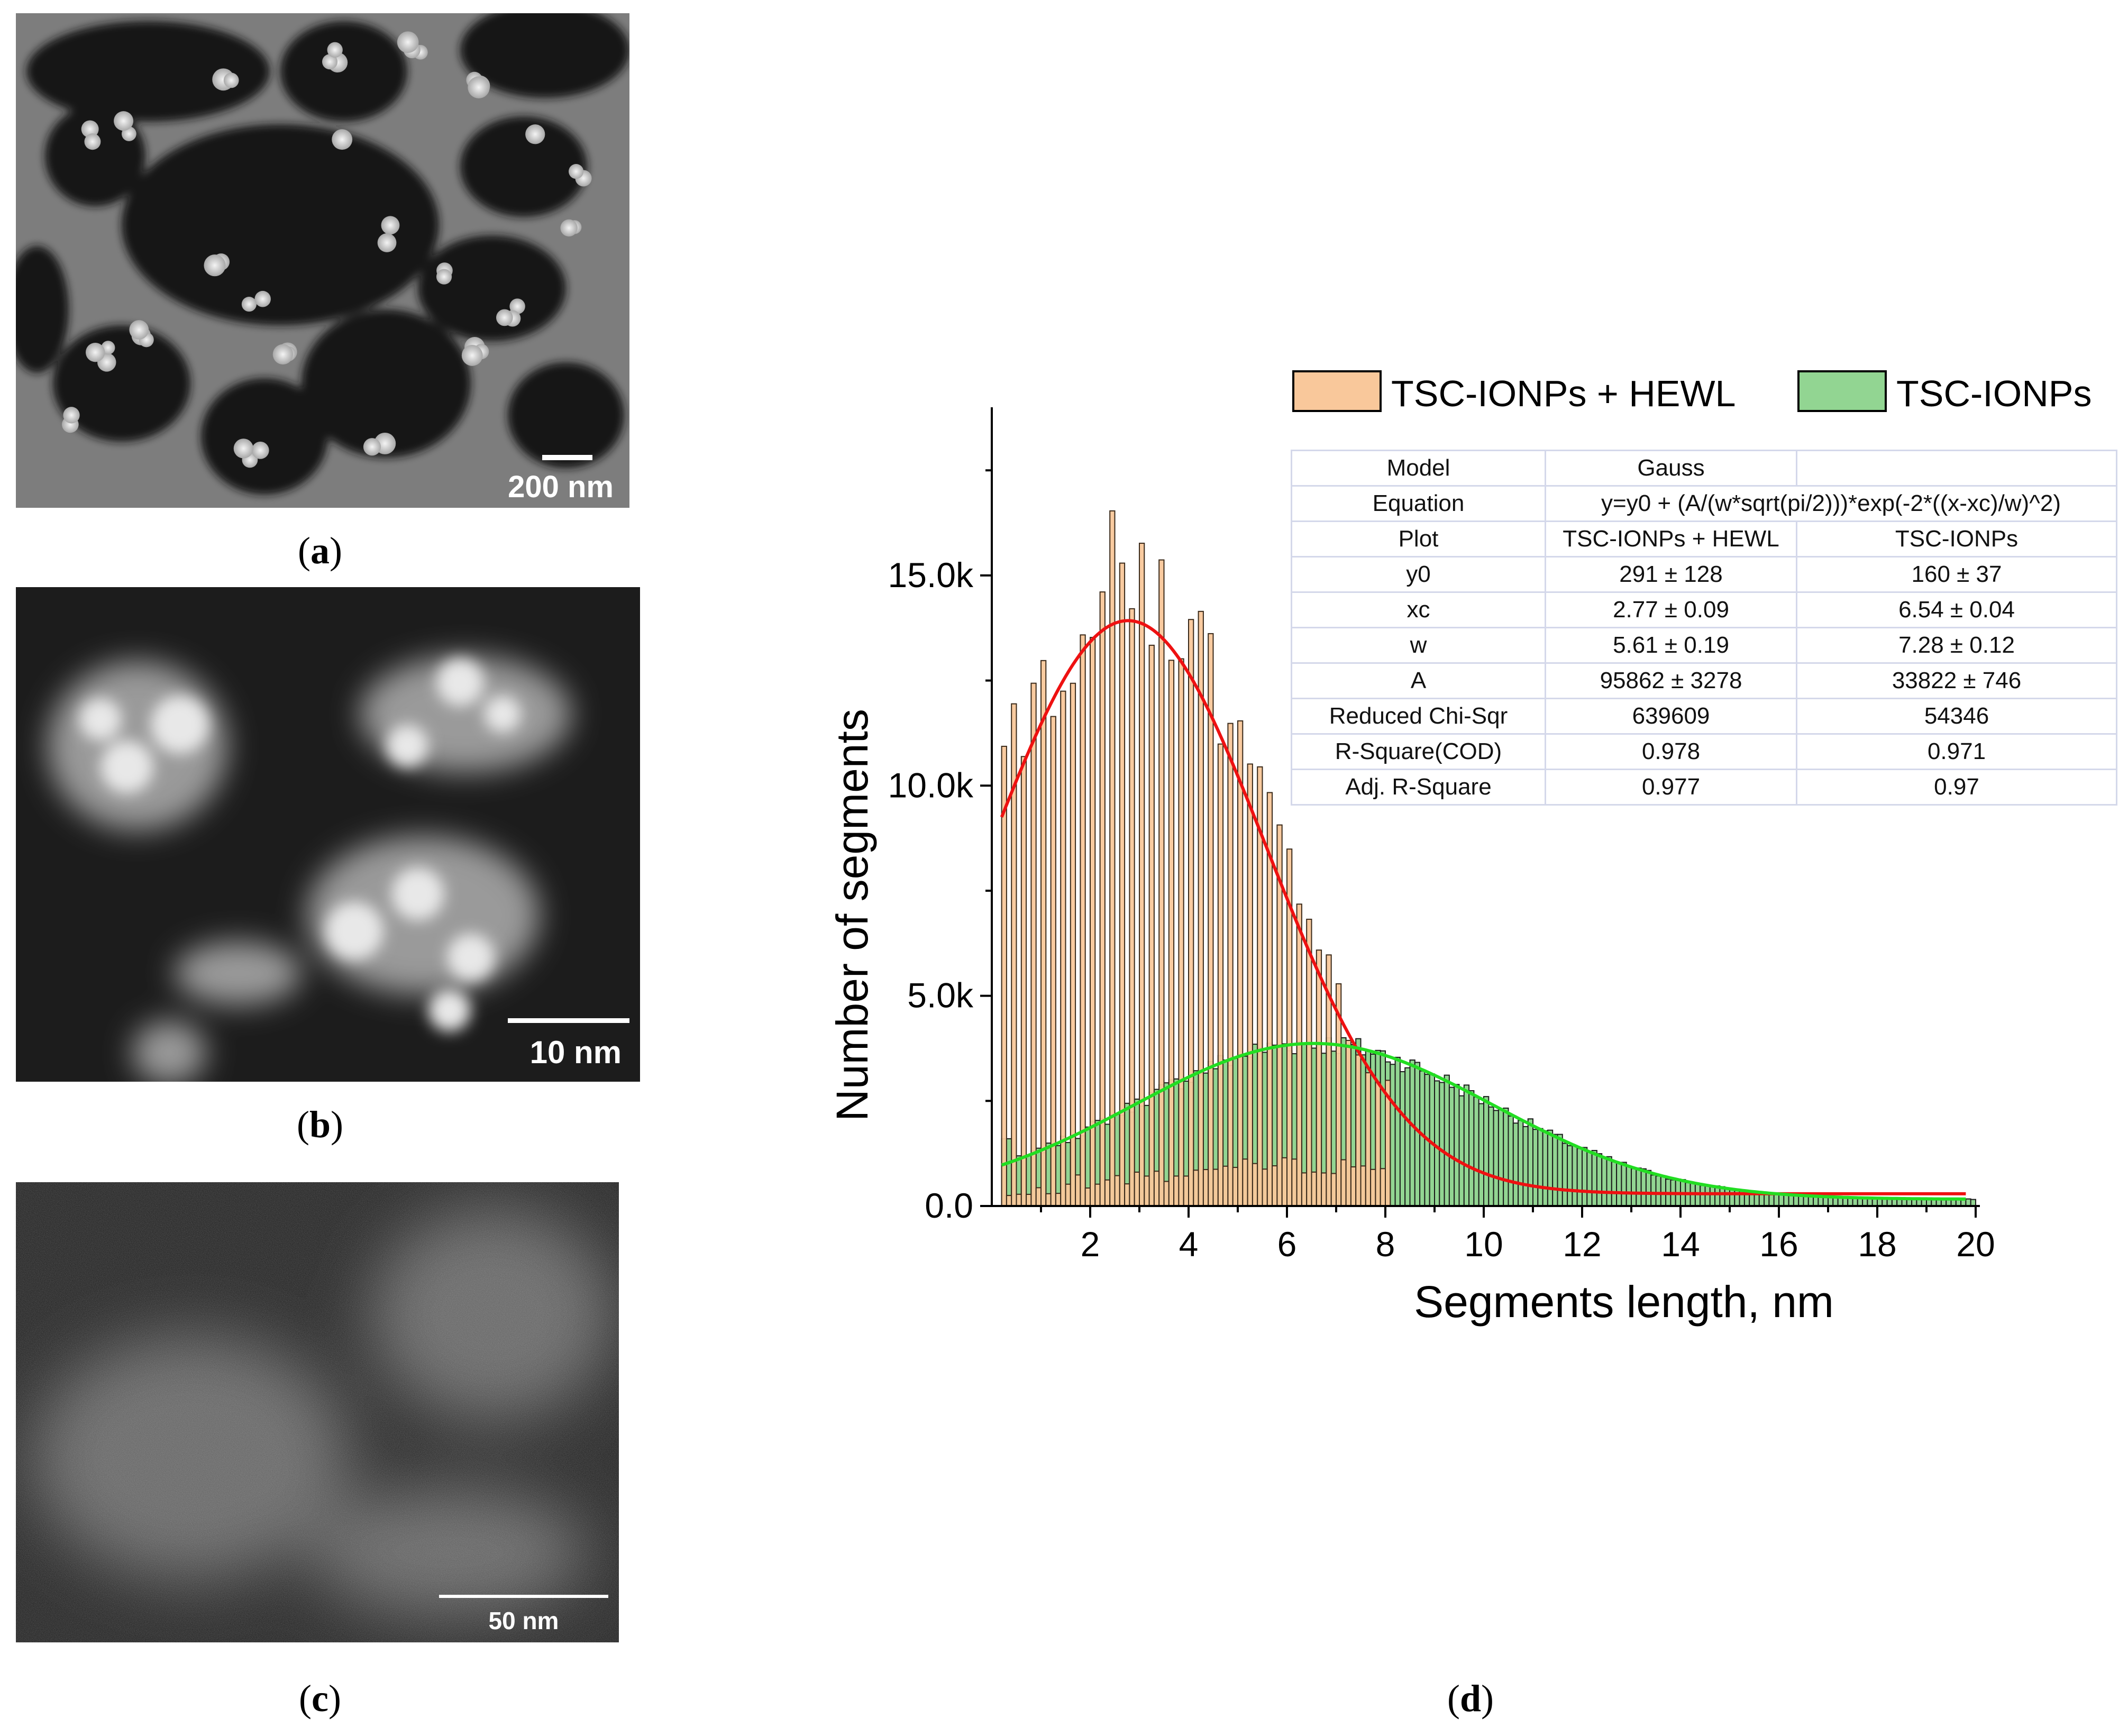 Image resolution: width=2128 pixels, height=1736 pixels. What do you see at coordinates (852, 915) in the screenshot?
I see `y-axis-title: Number of segments` at bounding box center [852, 915].